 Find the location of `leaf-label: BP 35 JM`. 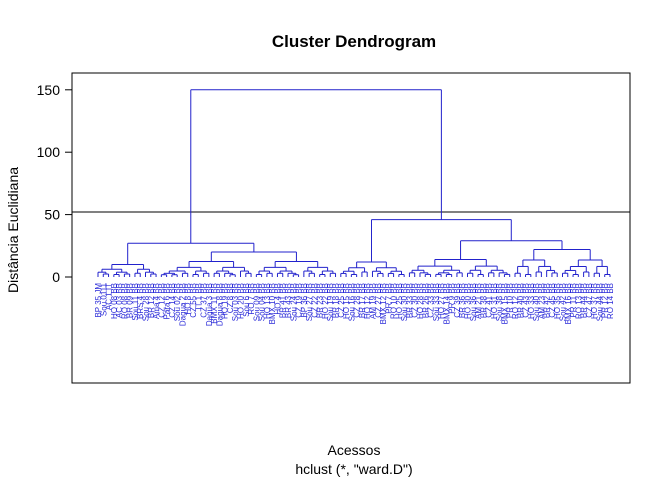

leaf-label: BP 35 JM is located at coordinates (98, 300).